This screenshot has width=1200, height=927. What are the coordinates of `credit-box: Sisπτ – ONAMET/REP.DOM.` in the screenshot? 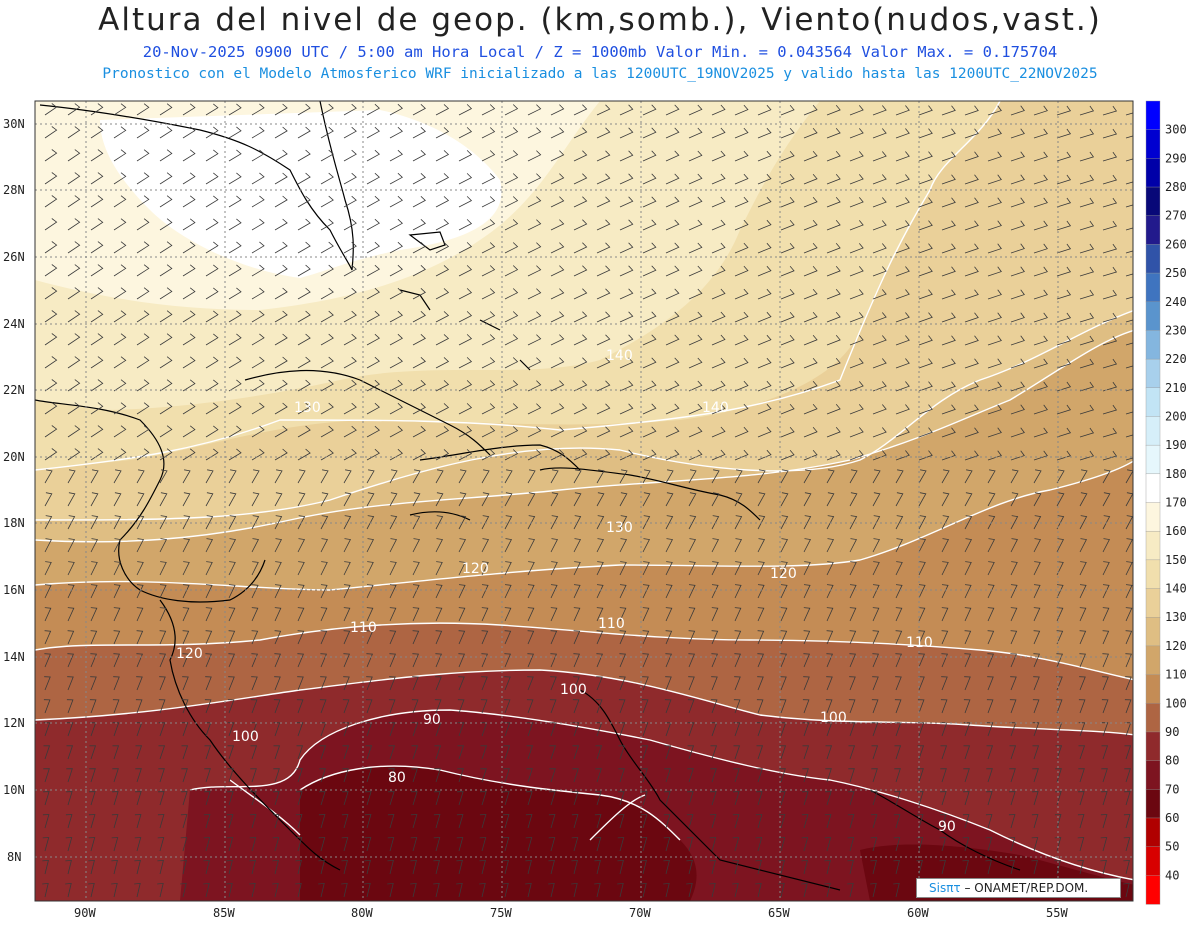 It's located at (1018, 888).